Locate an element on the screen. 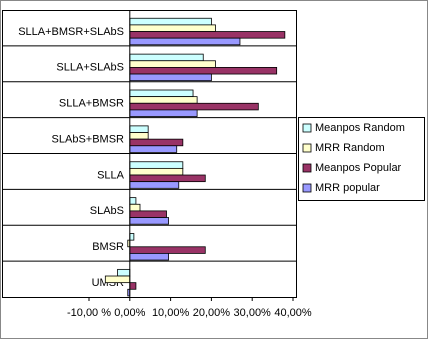  x-tick-label: 40,00% is located at coordinates (293, 313).